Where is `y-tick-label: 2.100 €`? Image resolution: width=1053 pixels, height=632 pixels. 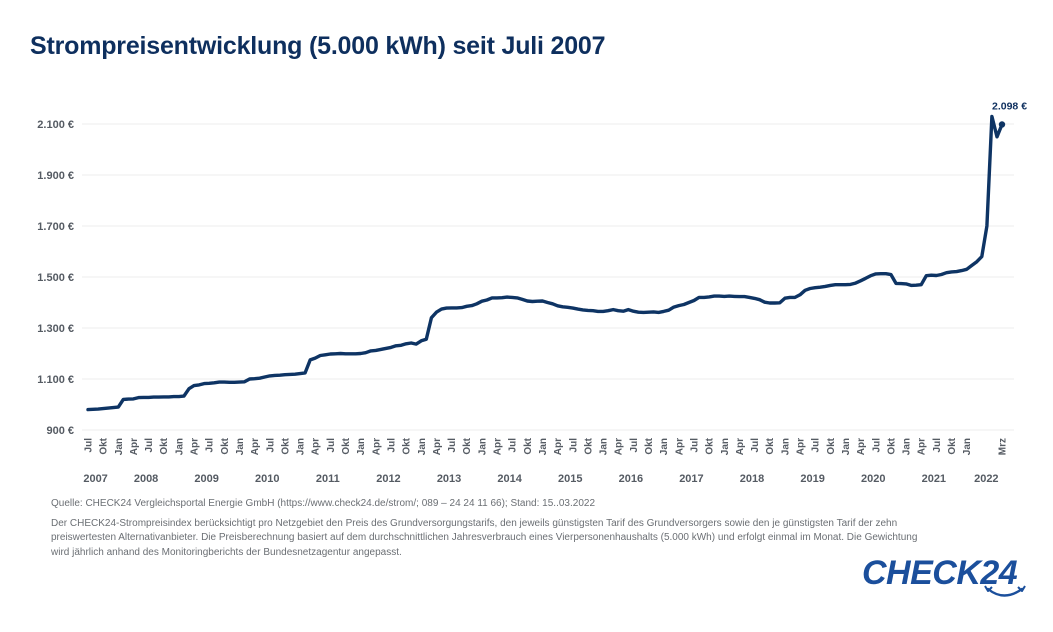
y-tick-label: 2.100 € is located at coordinates (55, 125).